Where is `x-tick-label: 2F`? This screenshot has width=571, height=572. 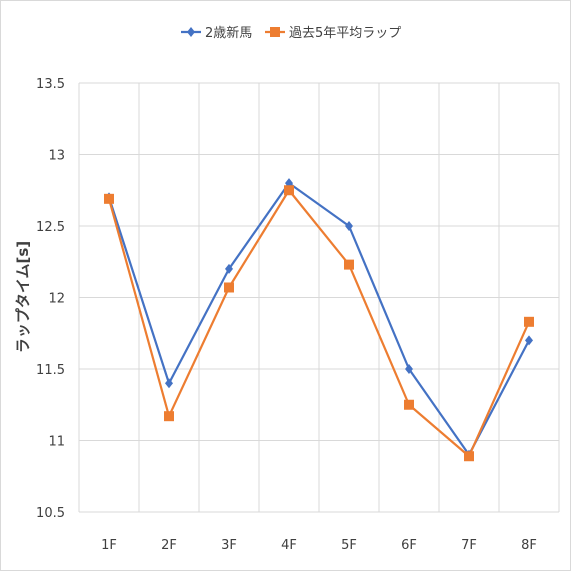
x-tick-label: 2F is located at coordinates (169, 545).